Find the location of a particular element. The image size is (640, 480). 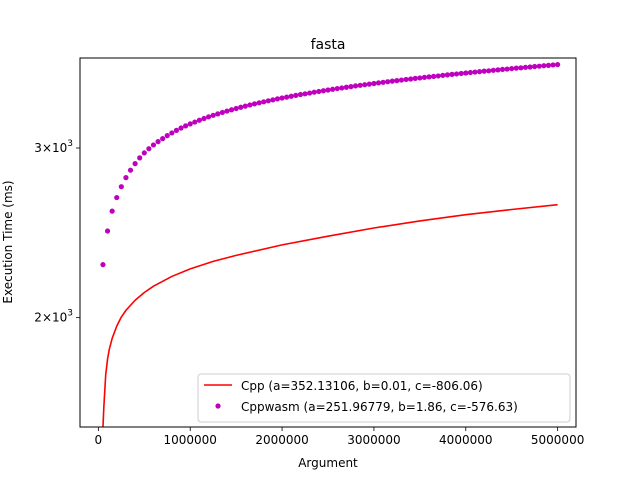

legend-label-cppwasm: Cppwasm (a=251.96779, b=1.86, c=-576.63) is located at coordinates (379, 407).